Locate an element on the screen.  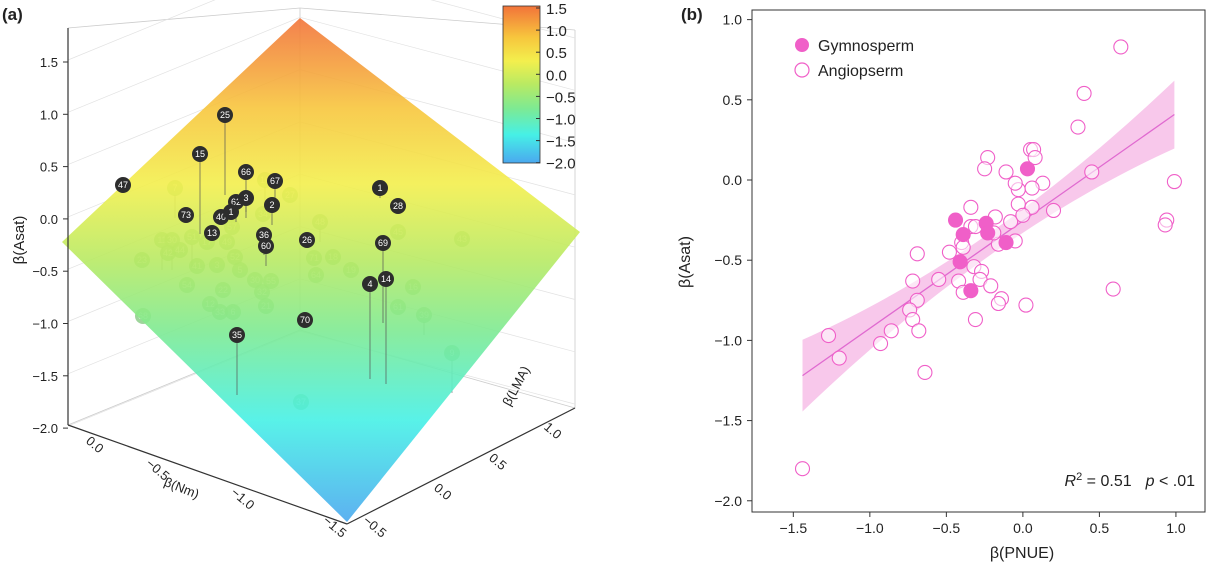
point-label: 60 is located at coordinates (266, 246).